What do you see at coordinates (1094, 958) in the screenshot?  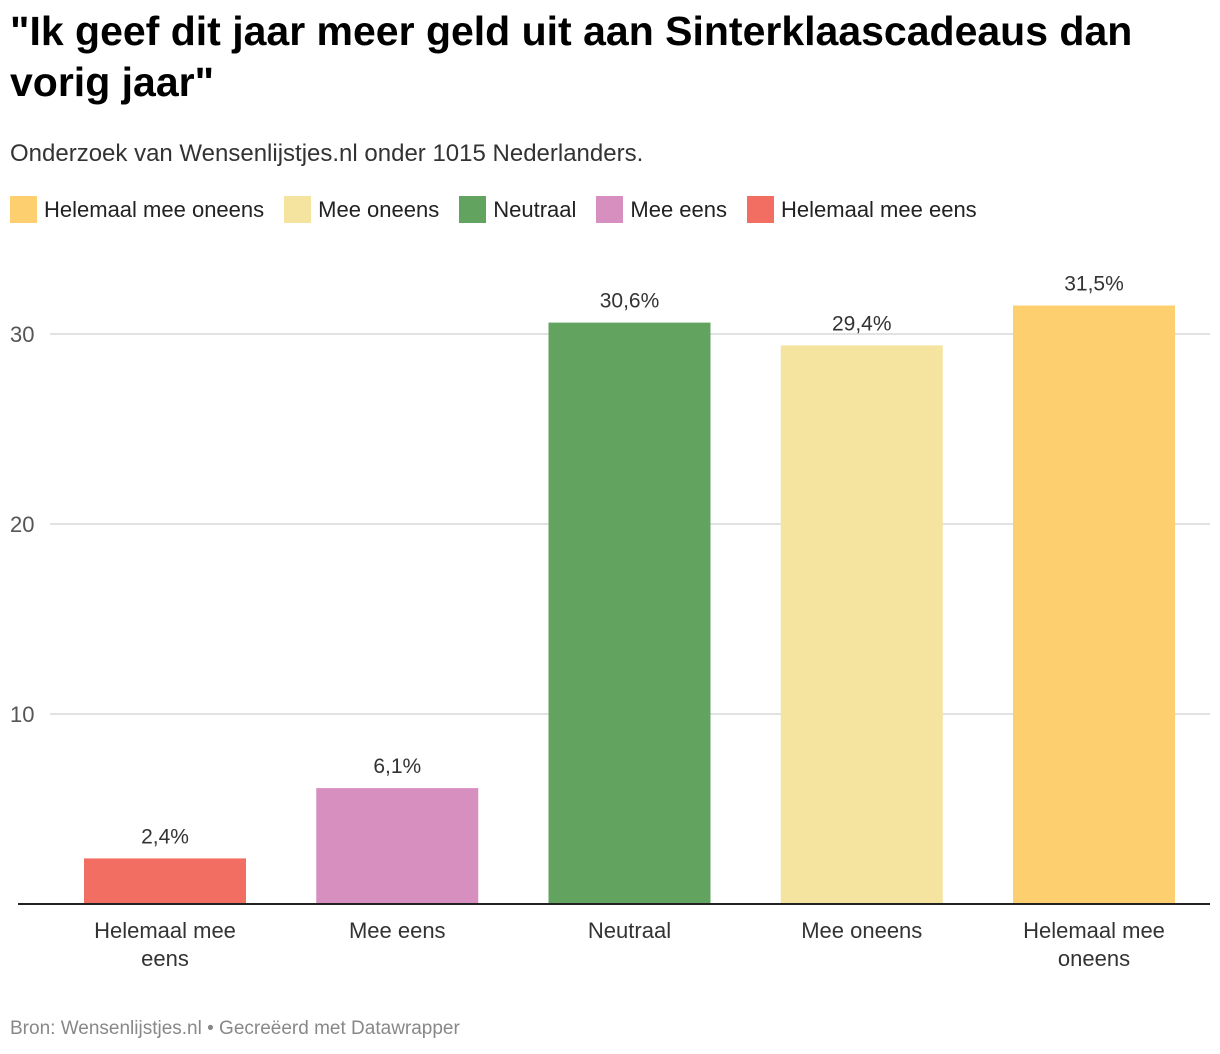 I see `x-tick-label: oneens` at bounding box center [1094, 958].